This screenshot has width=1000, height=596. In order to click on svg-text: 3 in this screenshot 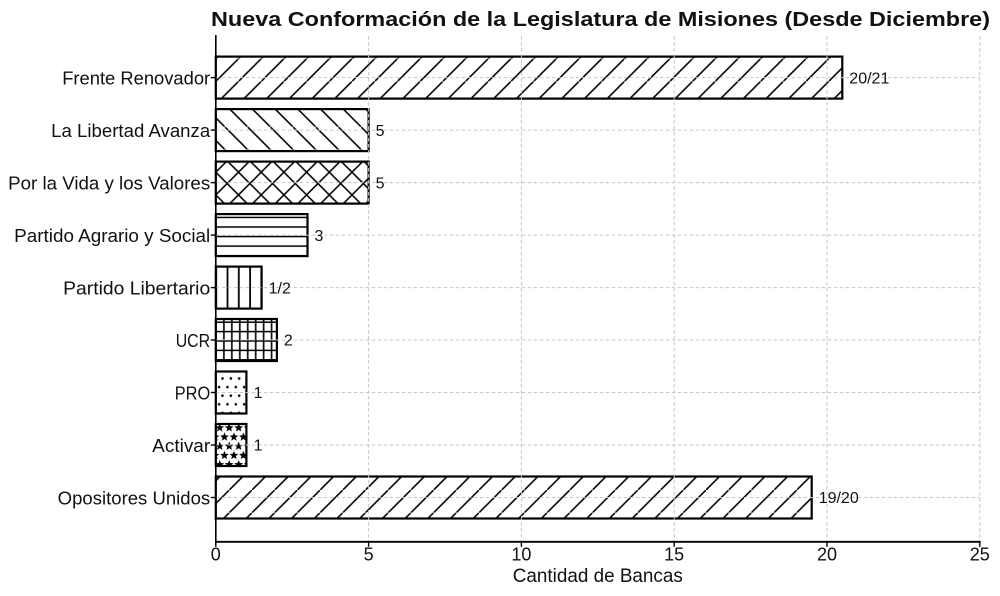, I will do `click(319, 236)`.